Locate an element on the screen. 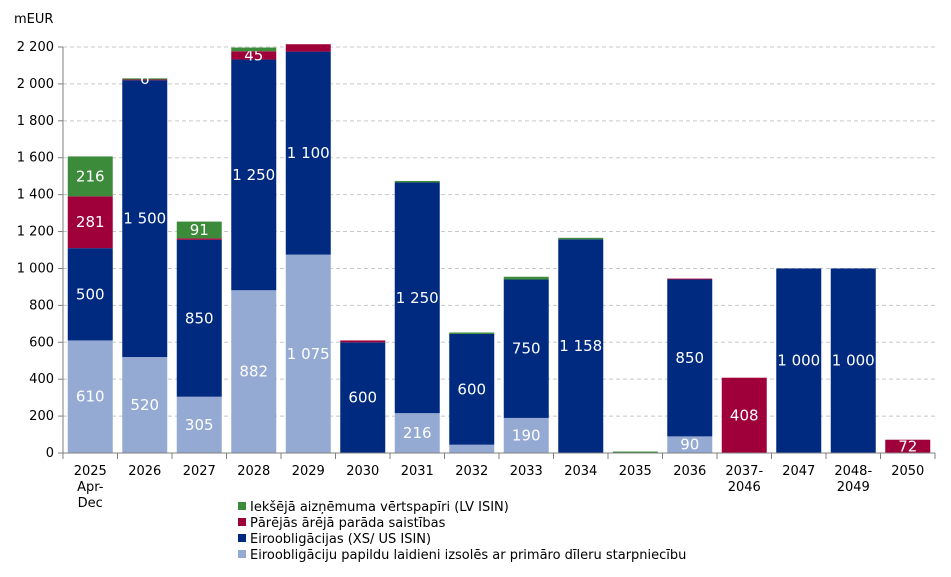 This screenshot has height=577, width=951. x-tick-label: 2037- is located at coordinates (744, 471).